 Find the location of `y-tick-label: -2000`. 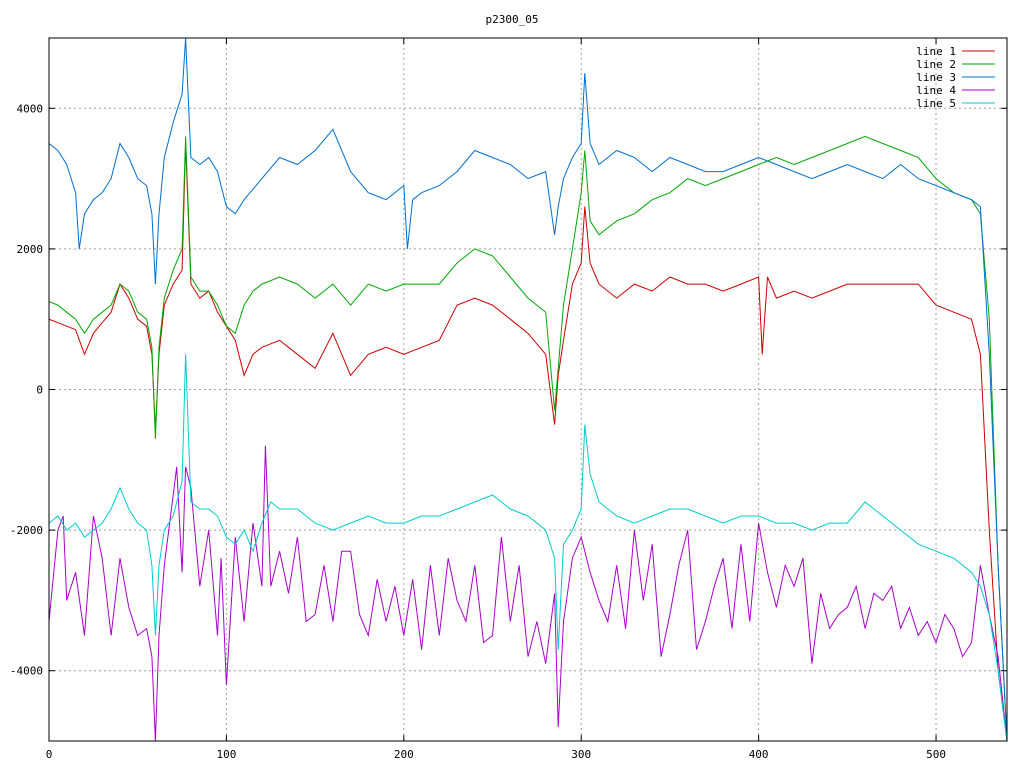

y-tick-label: -2000 is located at coordinates (26, 530).